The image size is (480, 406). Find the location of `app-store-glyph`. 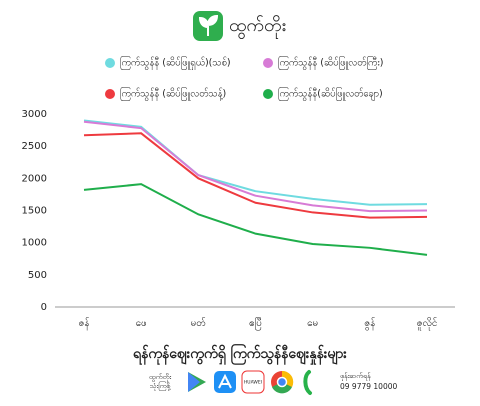

app-store-glyph is located at coordinates (225, 381).